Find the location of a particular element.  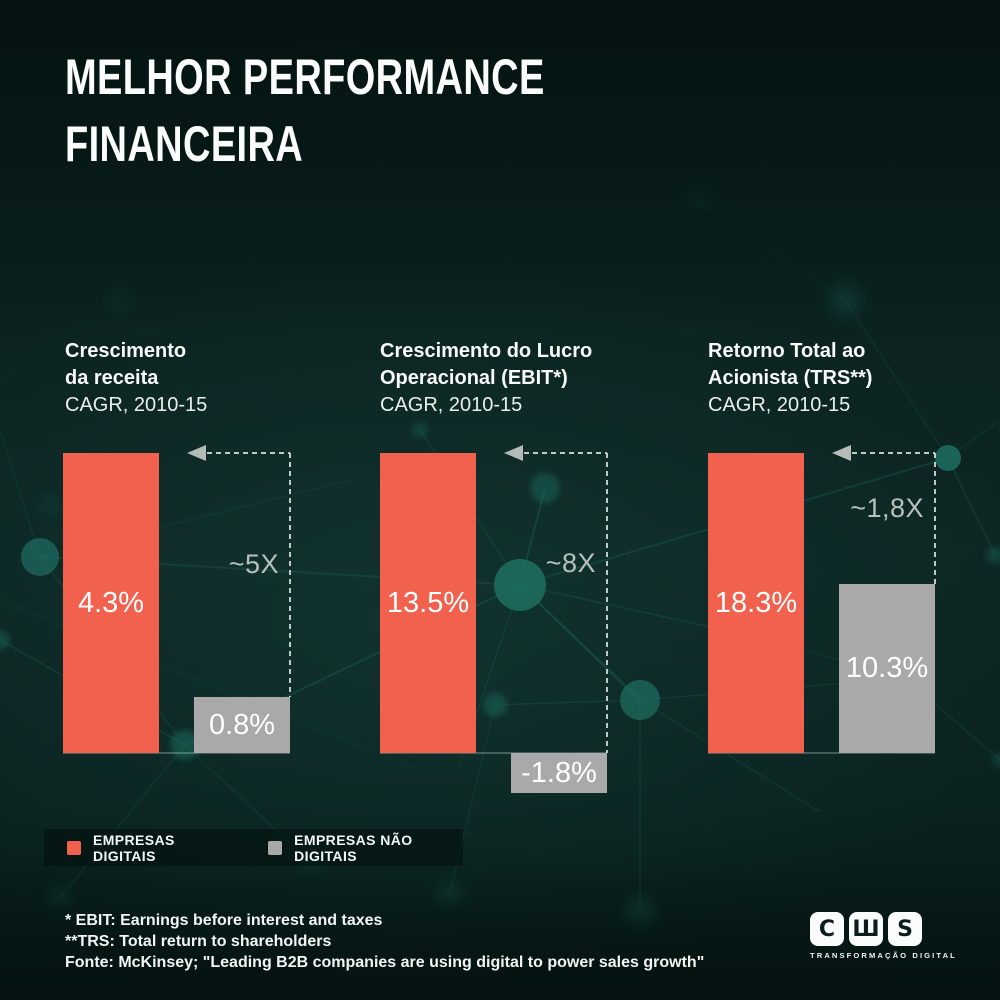

multiplier-label: ~5X is located at coordinates (253, 564).